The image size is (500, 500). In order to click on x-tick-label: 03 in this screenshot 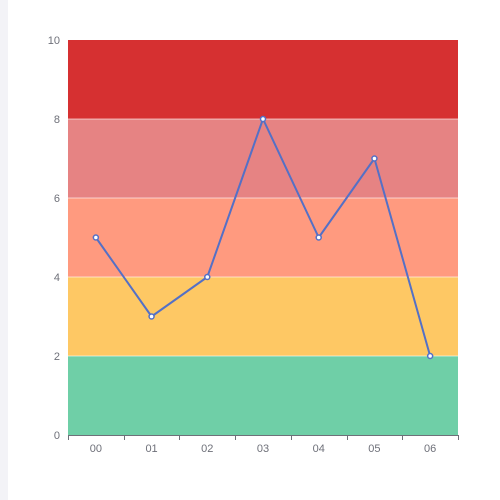, I will do `click(263, 449)`.